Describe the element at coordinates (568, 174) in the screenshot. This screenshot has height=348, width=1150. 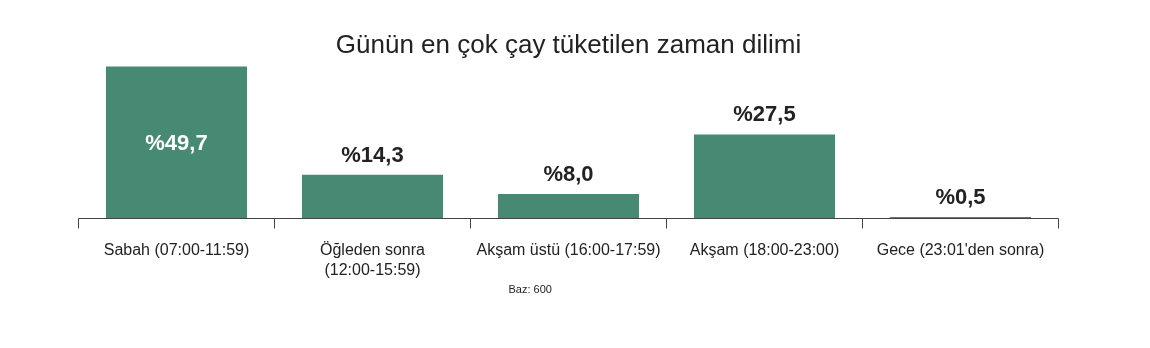
I see `data-label: %8,0` at that location.